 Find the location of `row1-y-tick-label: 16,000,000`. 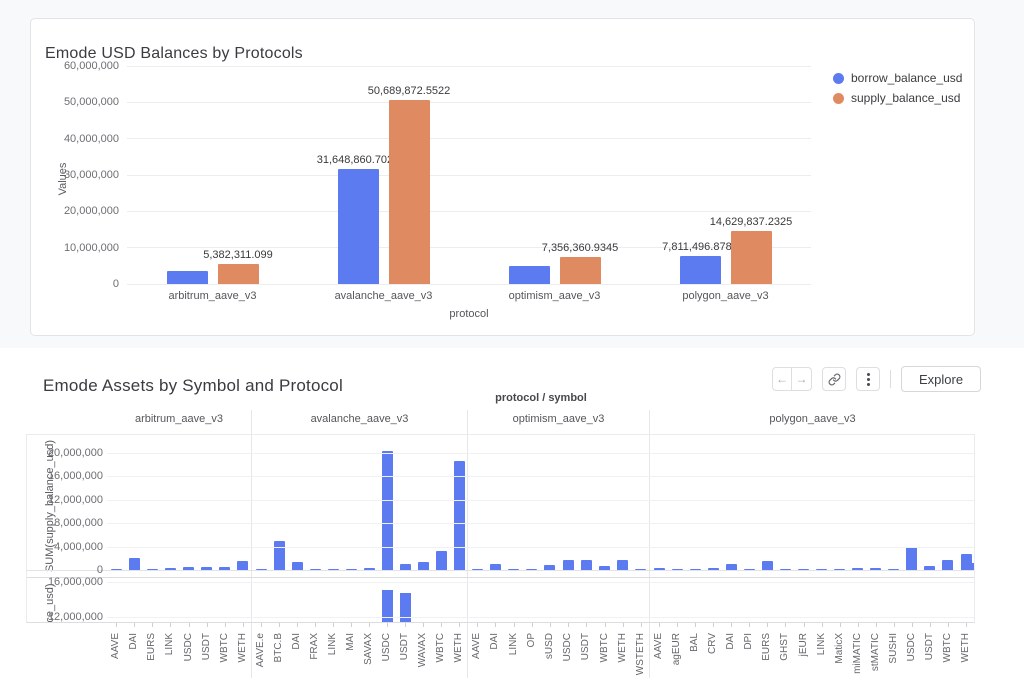

row1-y-tick-label: 16,000,000 is located at coordinates (75, 476).